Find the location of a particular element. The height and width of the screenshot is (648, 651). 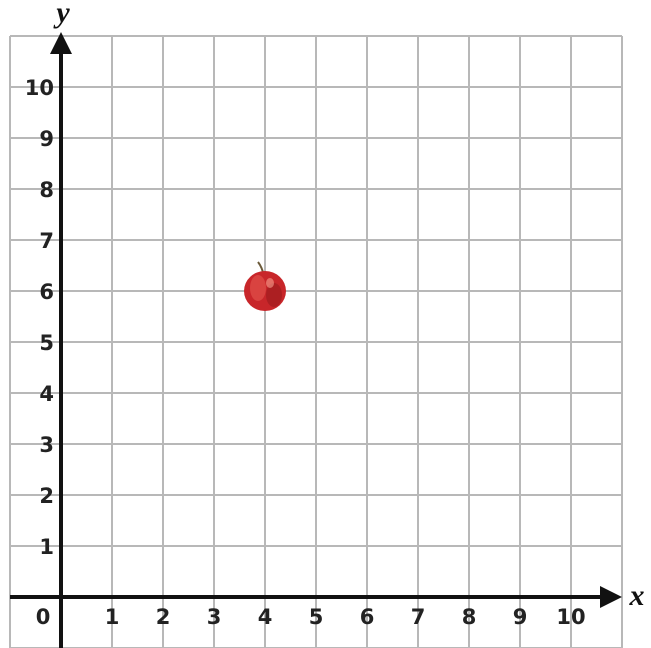

apple is located at coordinates (265, 286).